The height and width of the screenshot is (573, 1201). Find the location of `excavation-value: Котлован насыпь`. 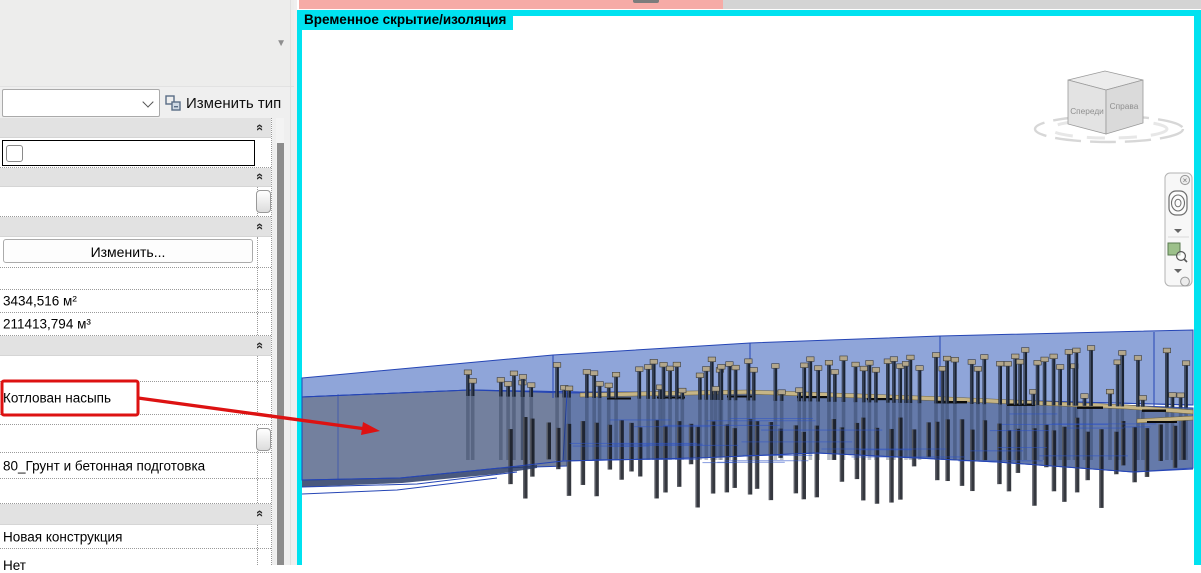

excavation-value: Котлован насыпь is located at coordinates (57, 398).